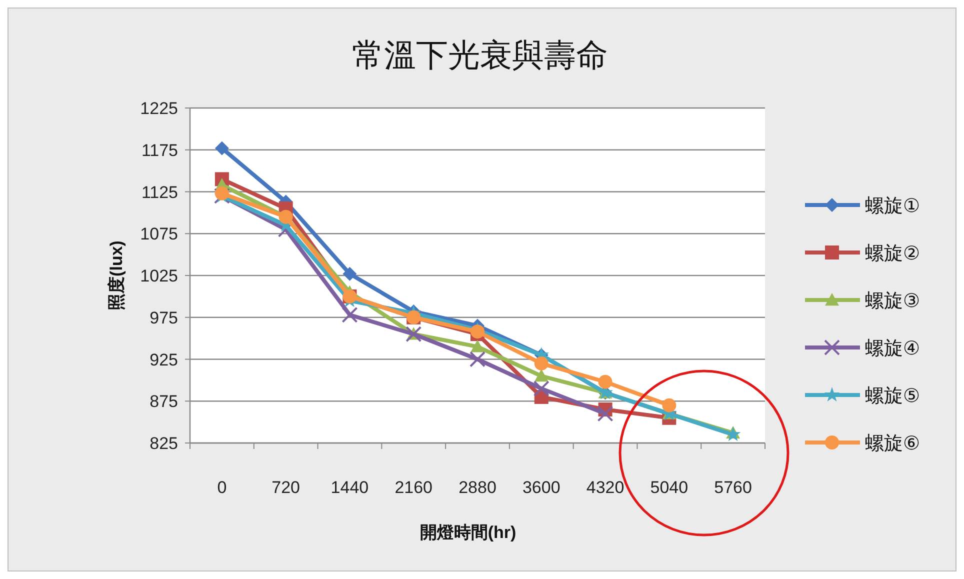 The height and width of the screenshot is (579, 964). What do you see at coordinates (480, 55) in the screenshot?
I see `chart-title: 常溫下光衰與壽命` at bounding box center [480, 55].